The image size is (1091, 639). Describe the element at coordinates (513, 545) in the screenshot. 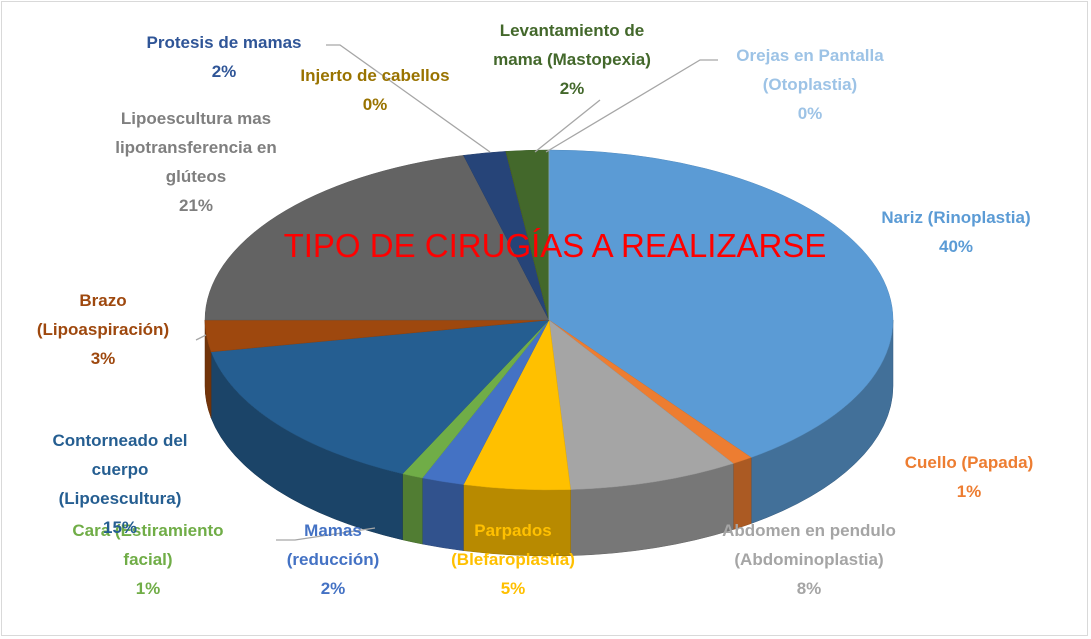

I see `category-label: Parpados (Blefaroplastia)` at that location.